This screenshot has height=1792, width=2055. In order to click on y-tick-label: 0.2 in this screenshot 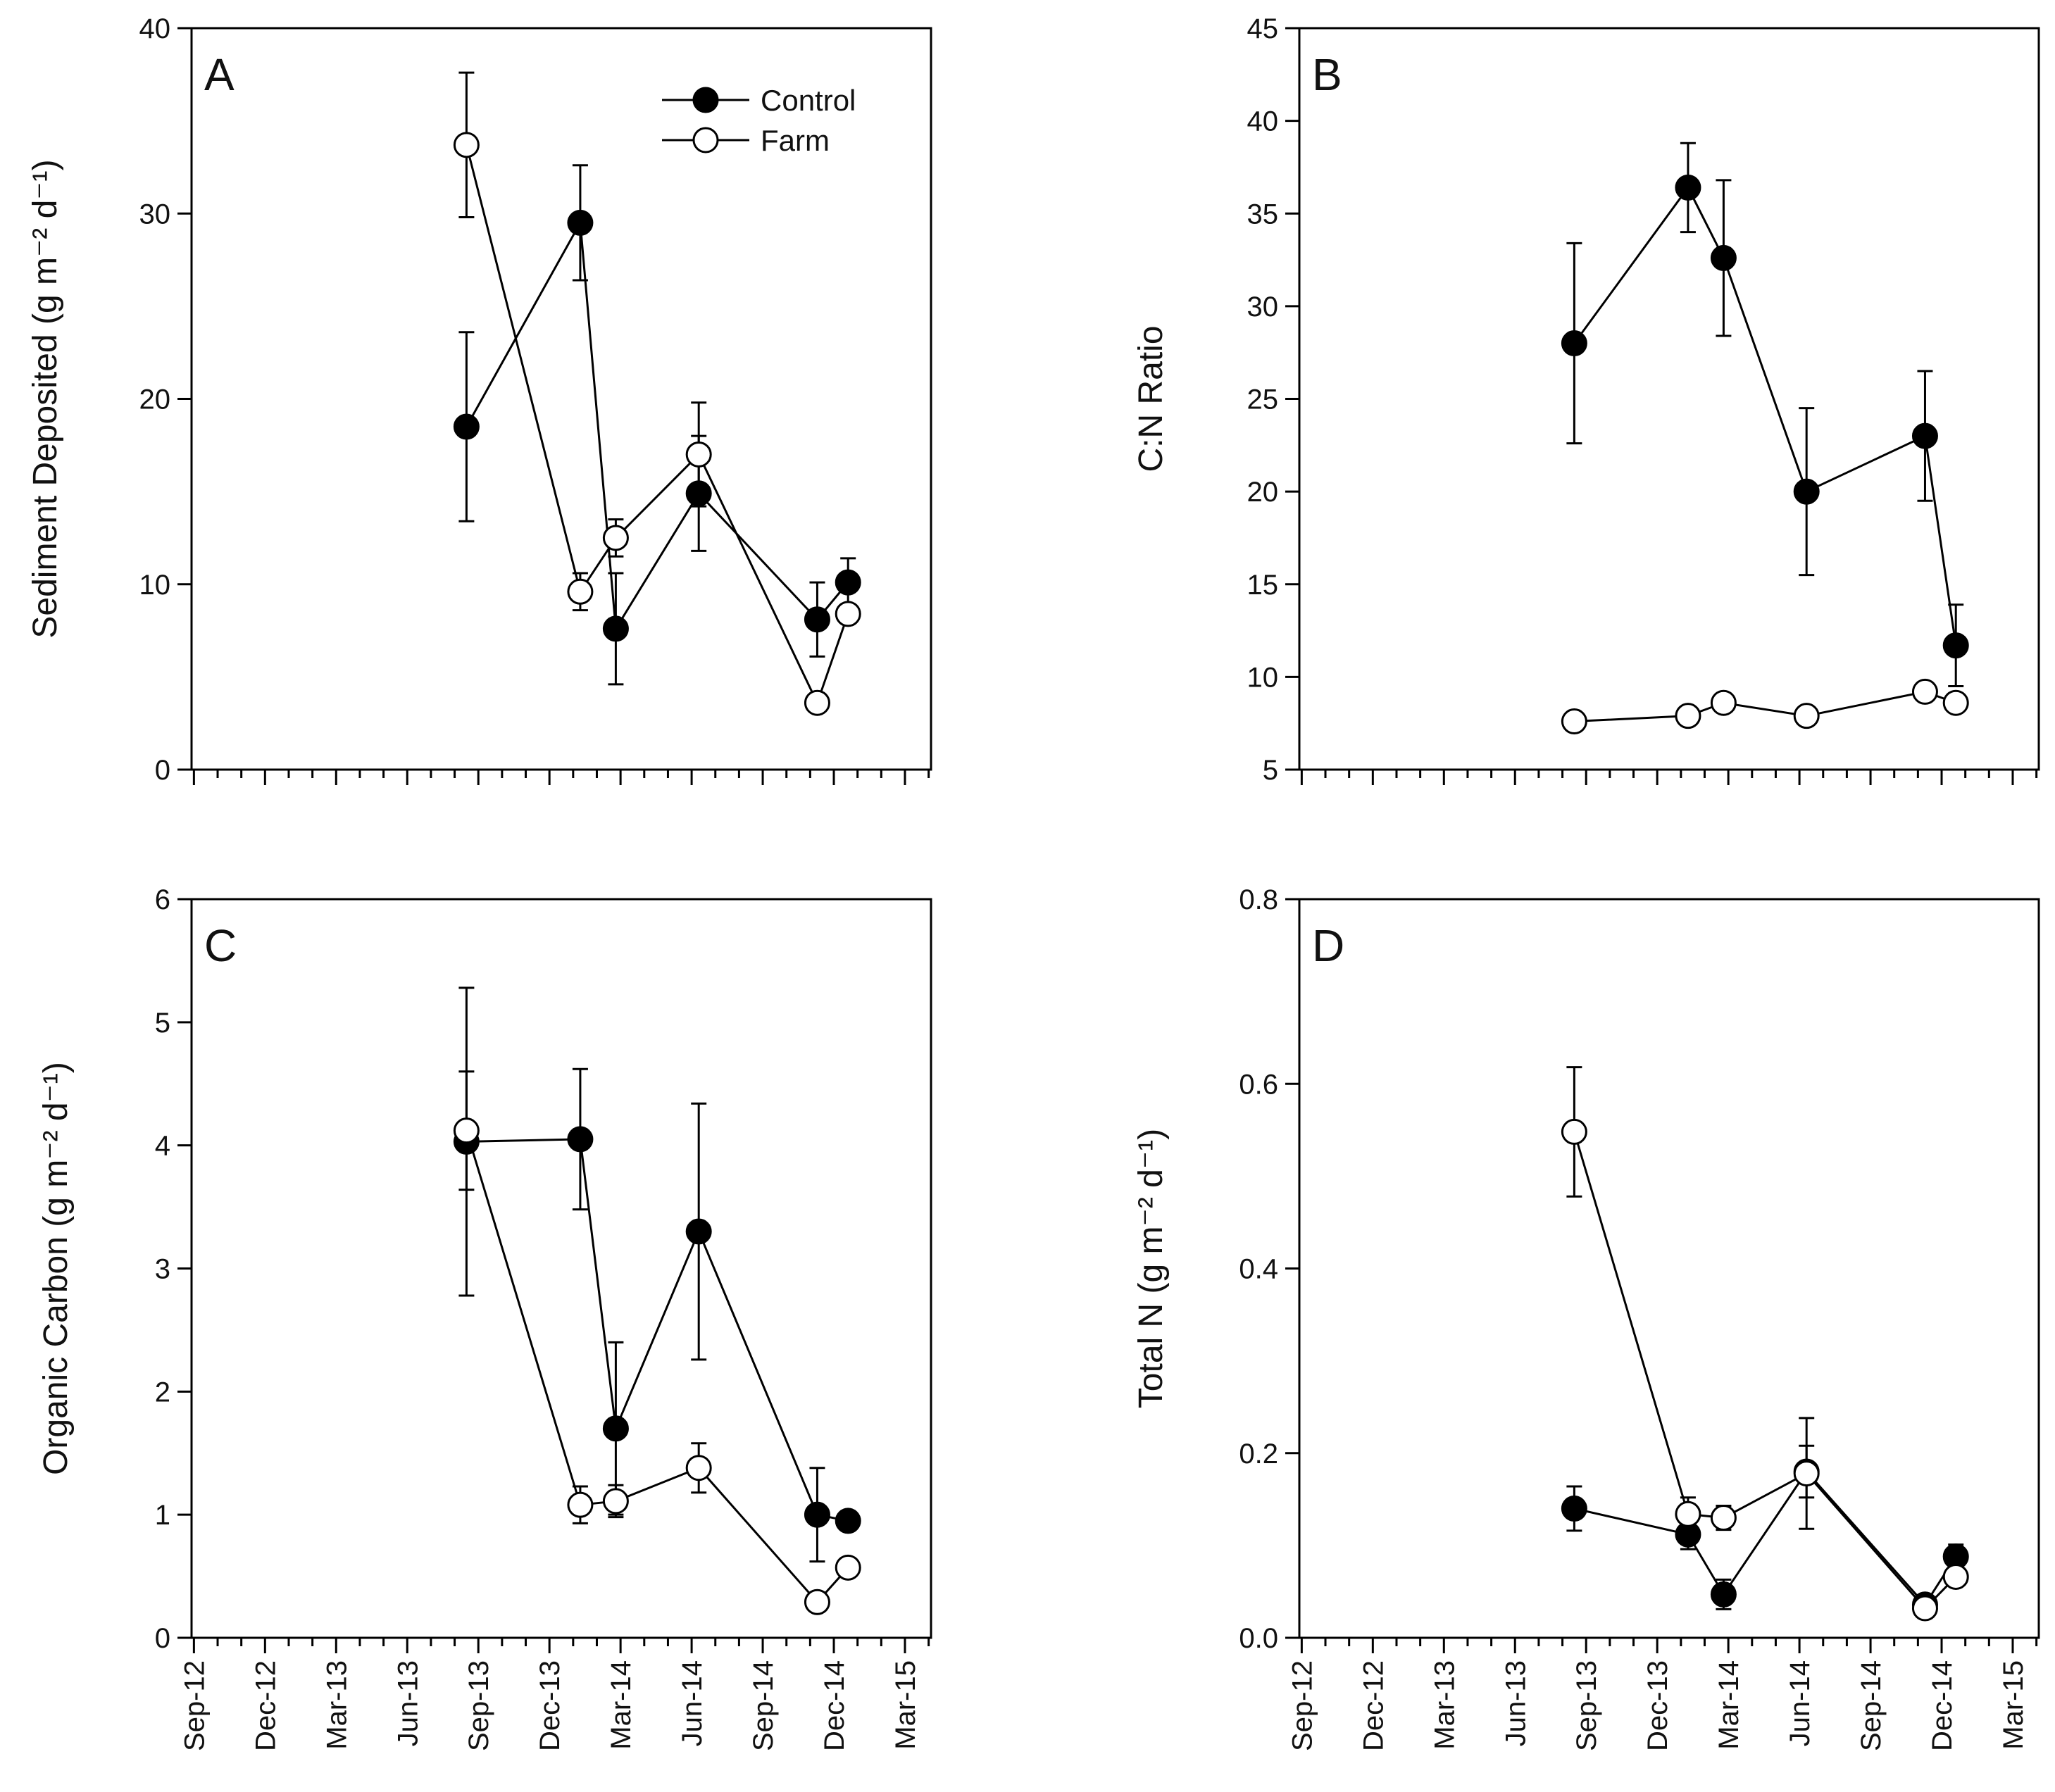, I will do `click(1258, 1454)`.